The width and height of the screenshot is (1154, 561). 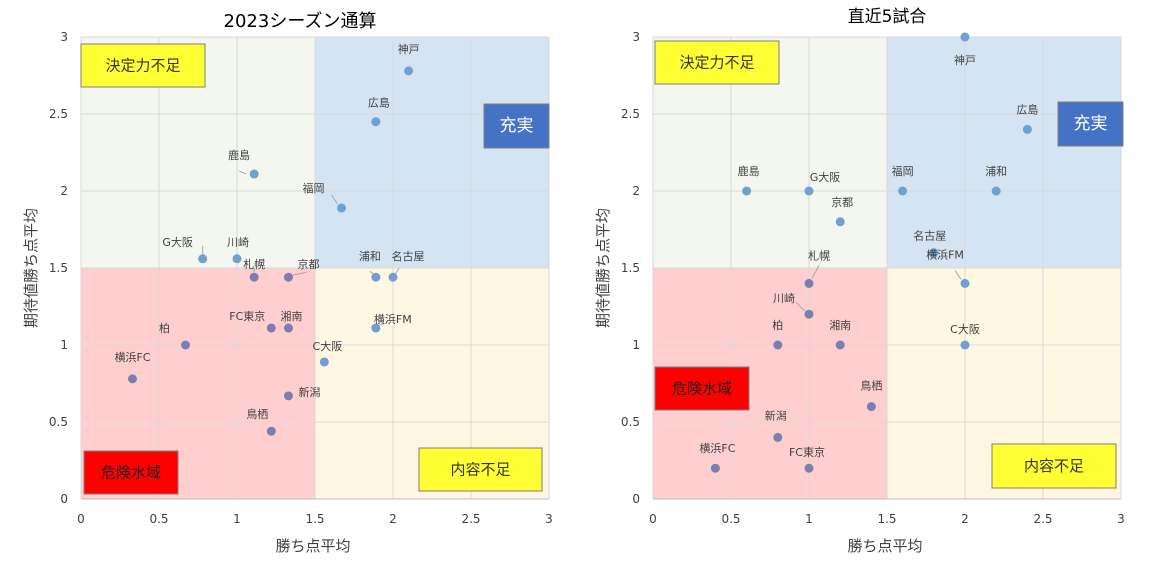 What do you see at coordinates (809, 468) in the screenshot?
I see `data-point-FC東京` at bounding box center [809, 468].